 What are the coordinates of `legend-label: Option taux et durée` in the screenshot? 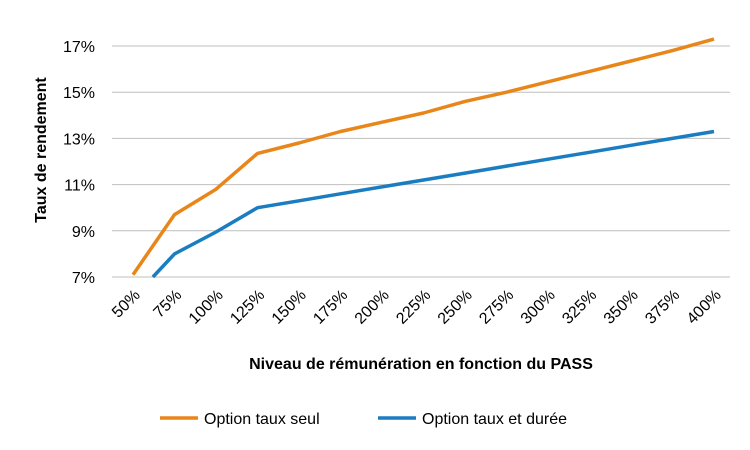 It's located at (494, 419).